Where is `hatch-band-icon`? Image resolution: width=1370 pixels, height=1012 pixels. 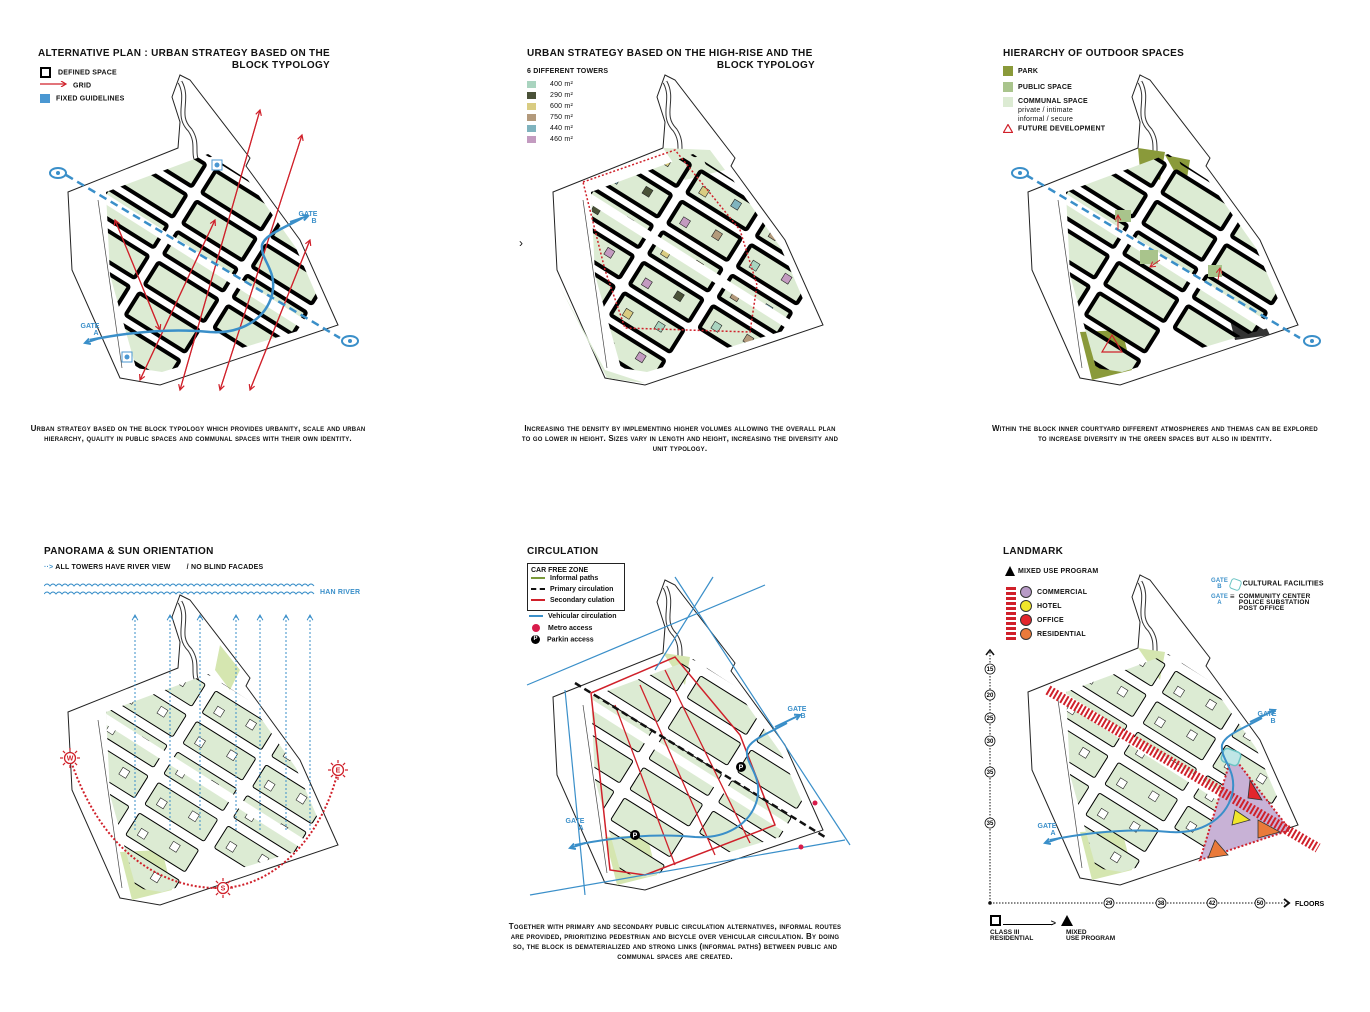 hatch-band-icon is located at coordinates (1011, 614).